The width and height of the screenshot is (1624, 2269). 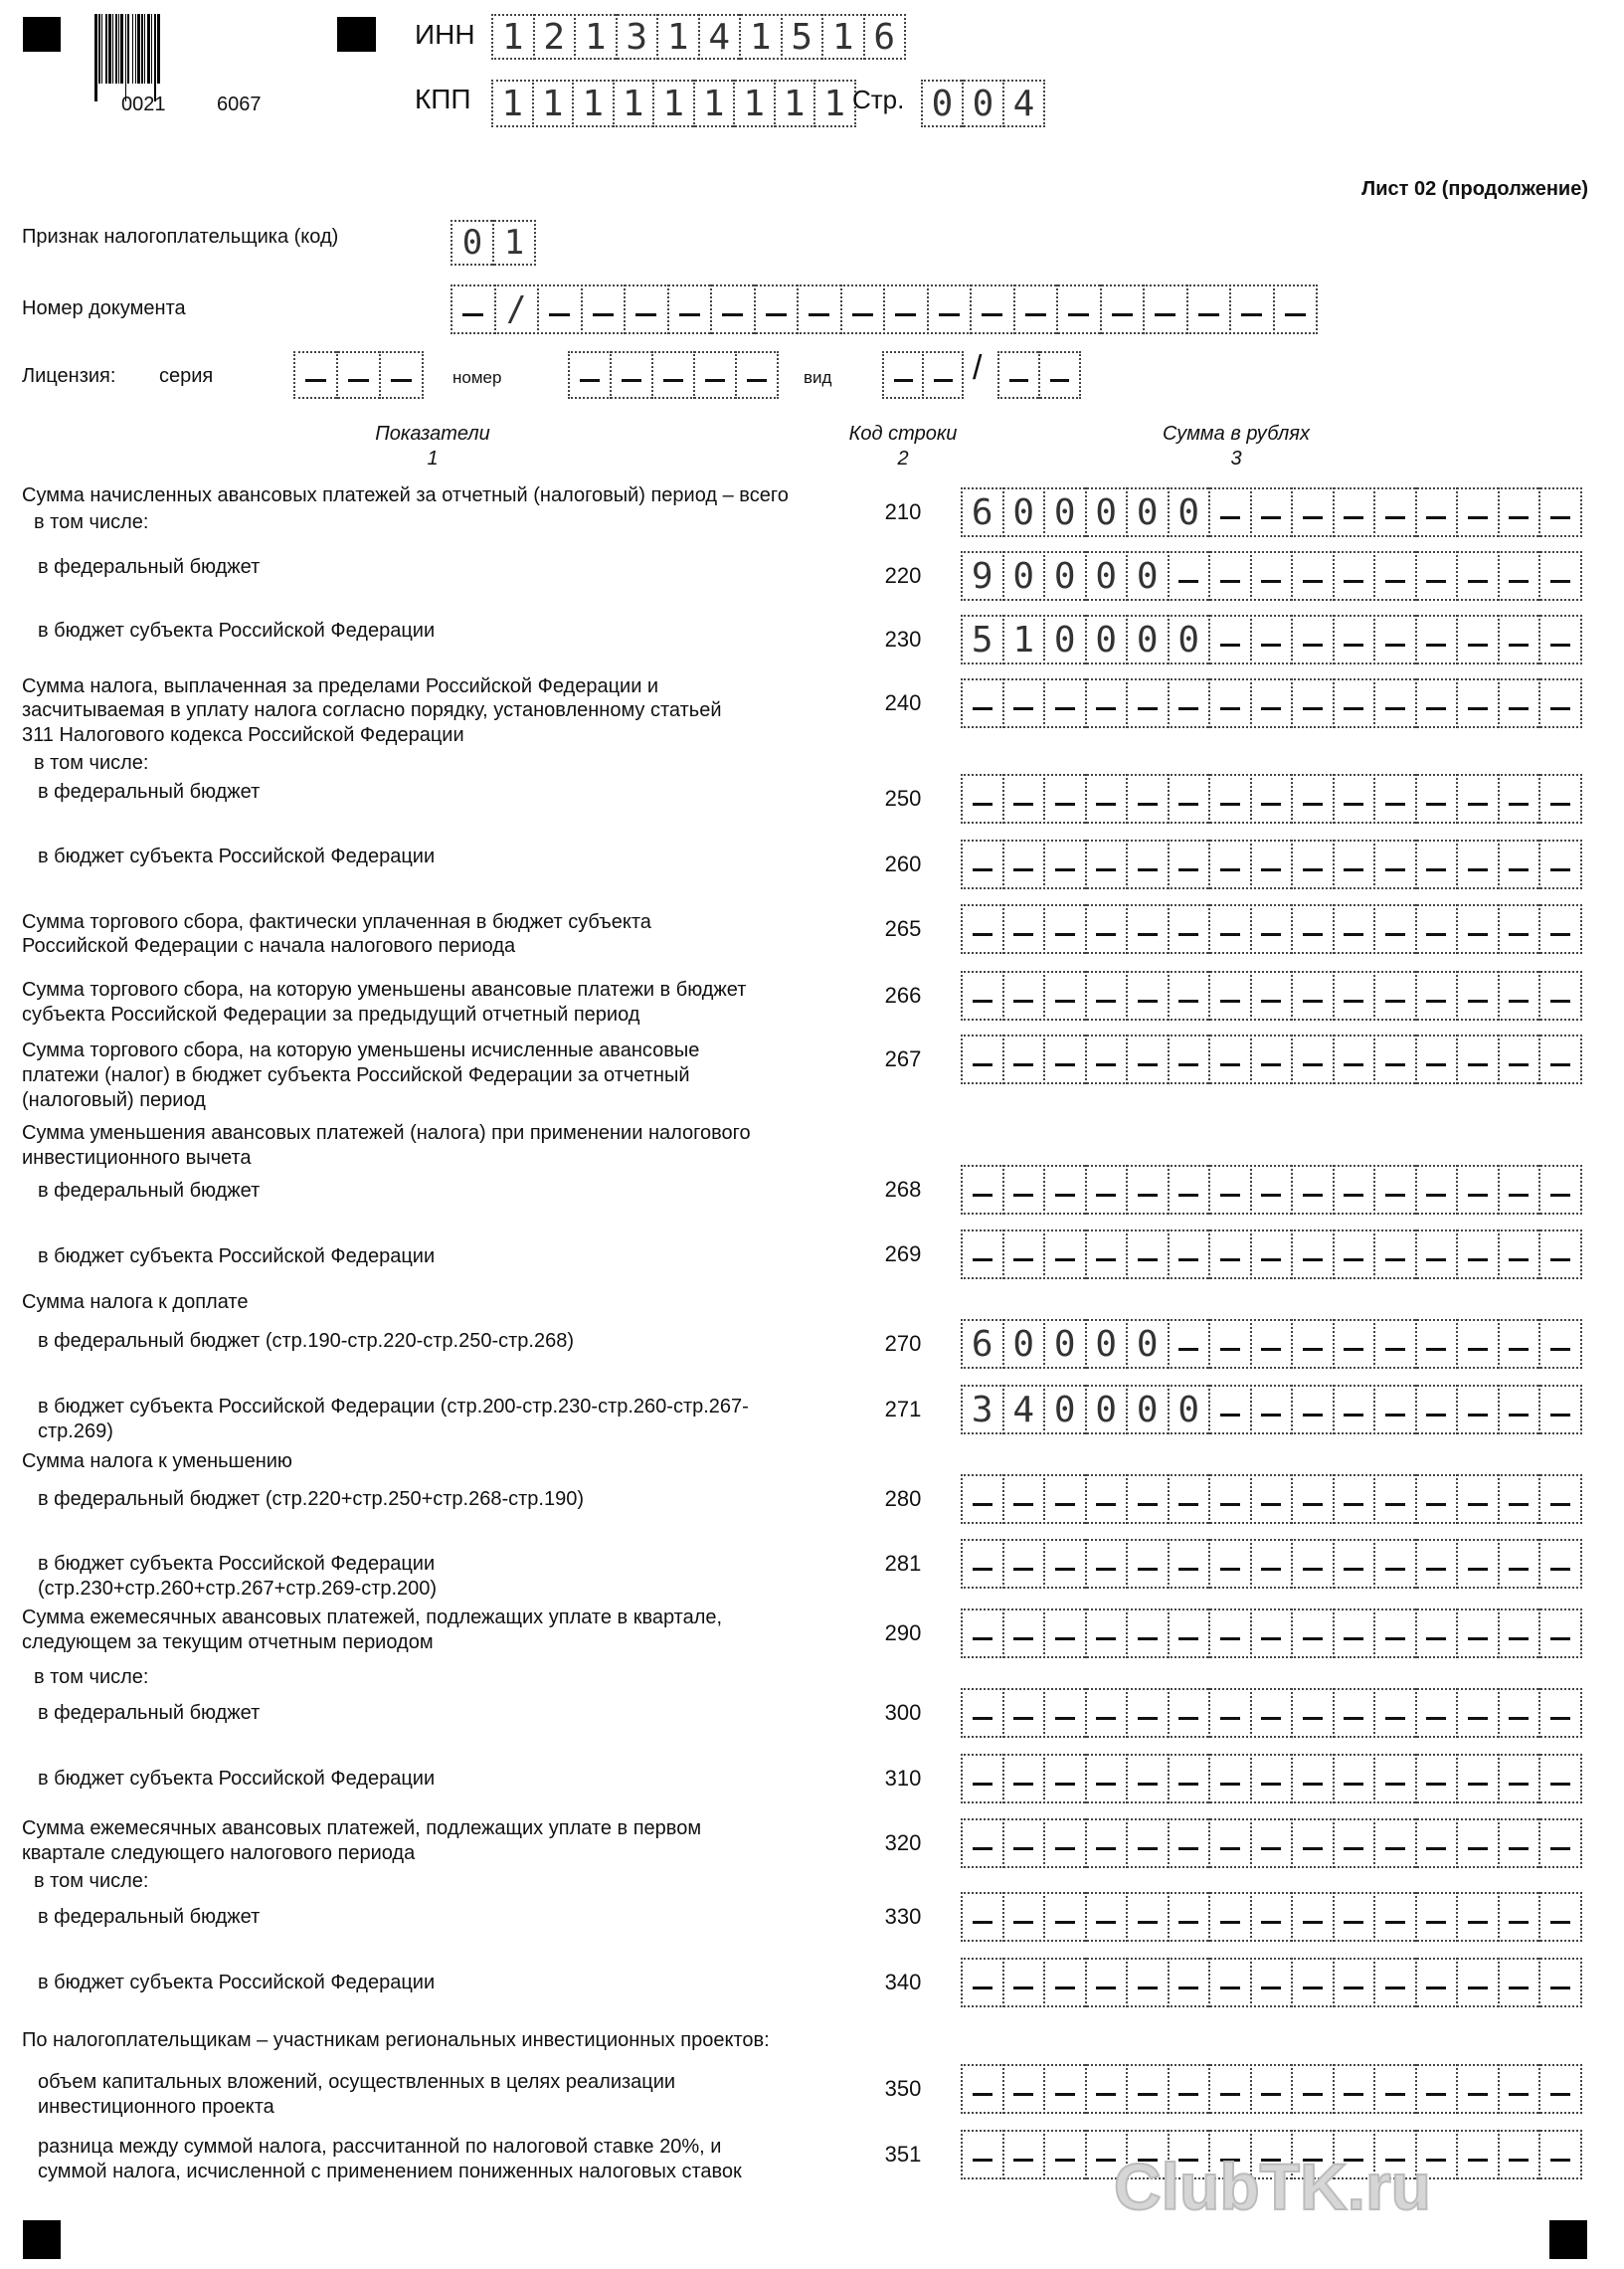 I want to click on row-code-269: 269, so click(x=903, y=1253).